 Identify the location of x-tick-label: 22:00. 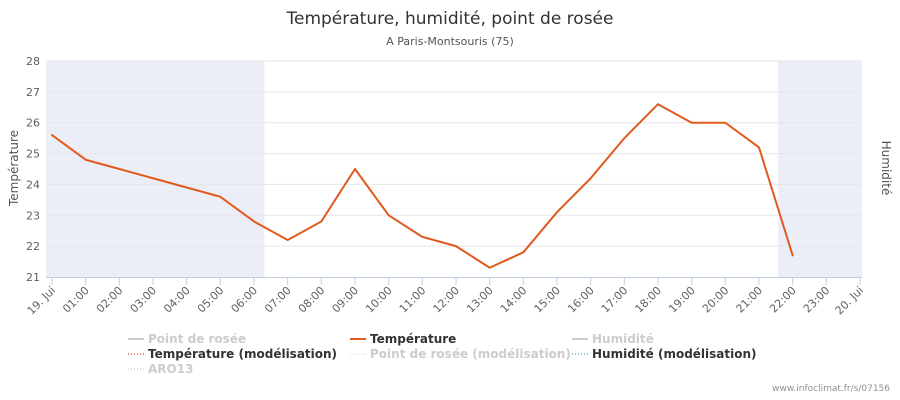
(783, 300).